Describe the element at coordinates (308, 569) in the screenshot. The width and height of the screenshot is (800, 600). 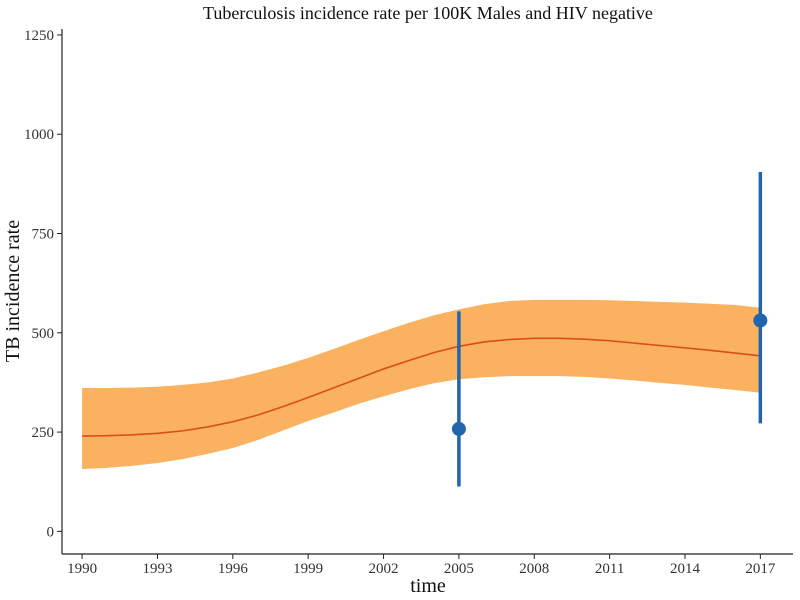
I see `x-tick-label: 1999` at that location.